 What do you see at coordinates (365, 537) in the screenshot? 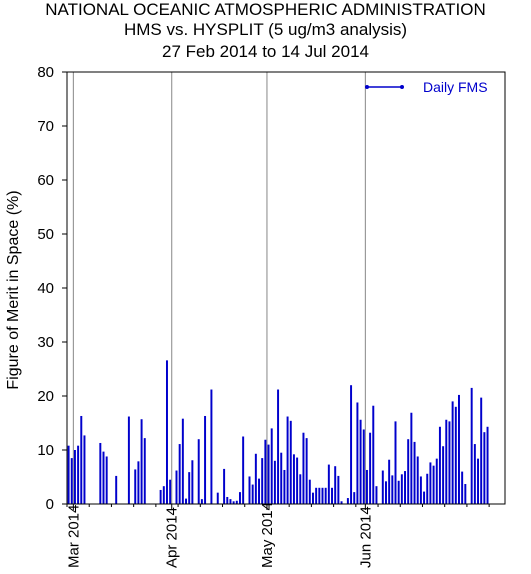
I see `x-tick-label: Jun 2014` at bounding box center [365, 537].